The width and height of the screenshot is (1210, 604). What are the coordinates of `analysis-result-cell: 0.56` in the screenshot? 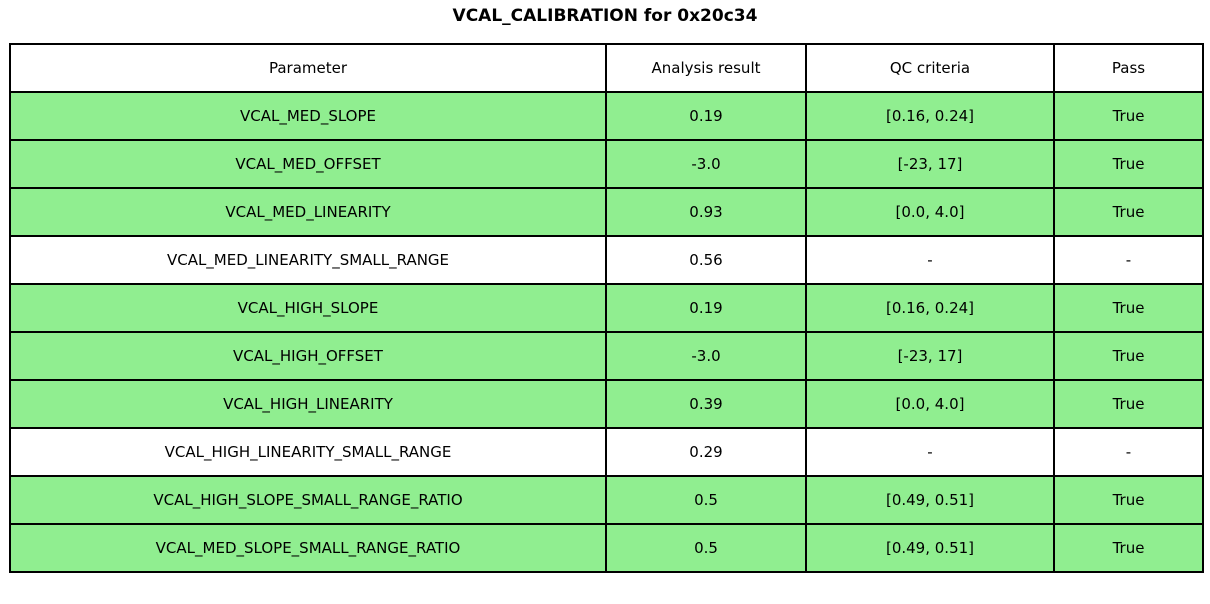 It's located at (706, 260).